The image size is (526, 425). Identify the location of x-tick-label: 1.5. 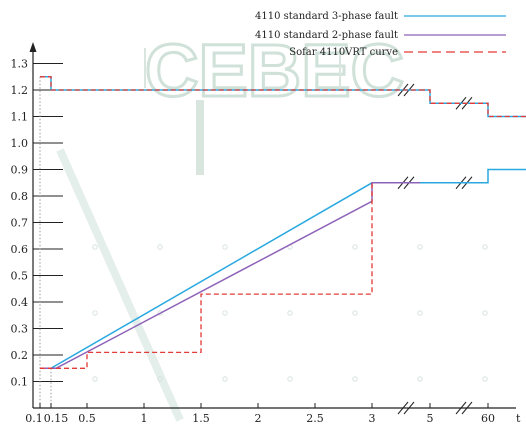
(201, 418).